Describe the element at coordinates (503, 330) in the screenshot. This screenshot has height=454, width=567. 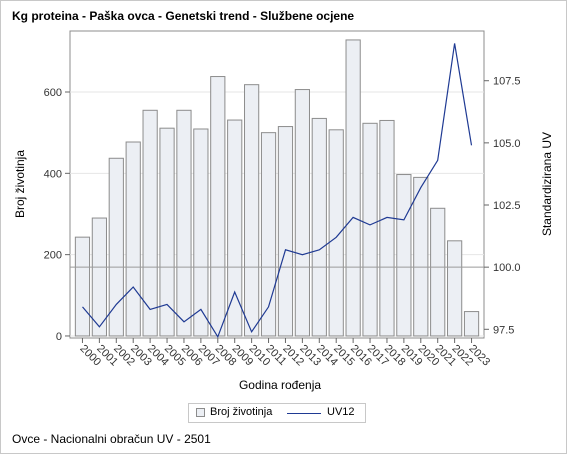
I see `y2-tick-label: 97.5` at that location.